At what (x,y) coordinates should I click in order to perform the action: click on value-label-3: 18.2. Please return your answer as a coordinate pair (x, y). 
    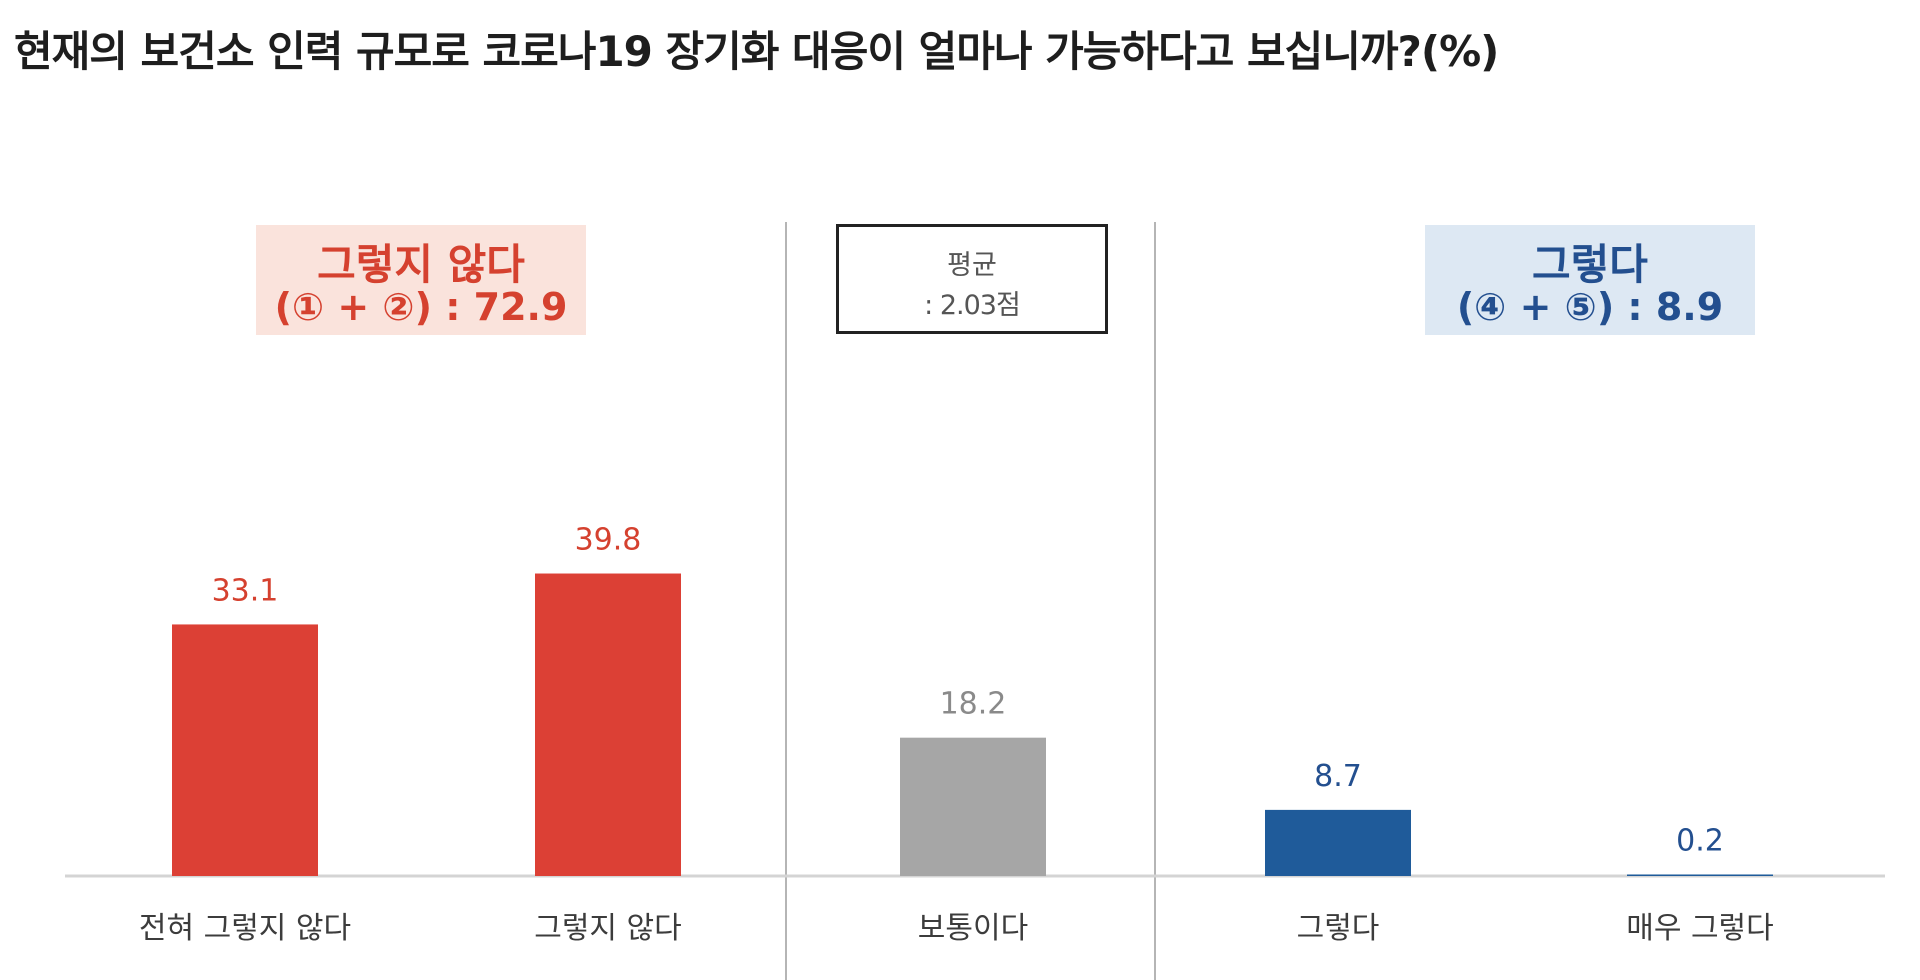
    Looking at the image, I should click on (973, 704).